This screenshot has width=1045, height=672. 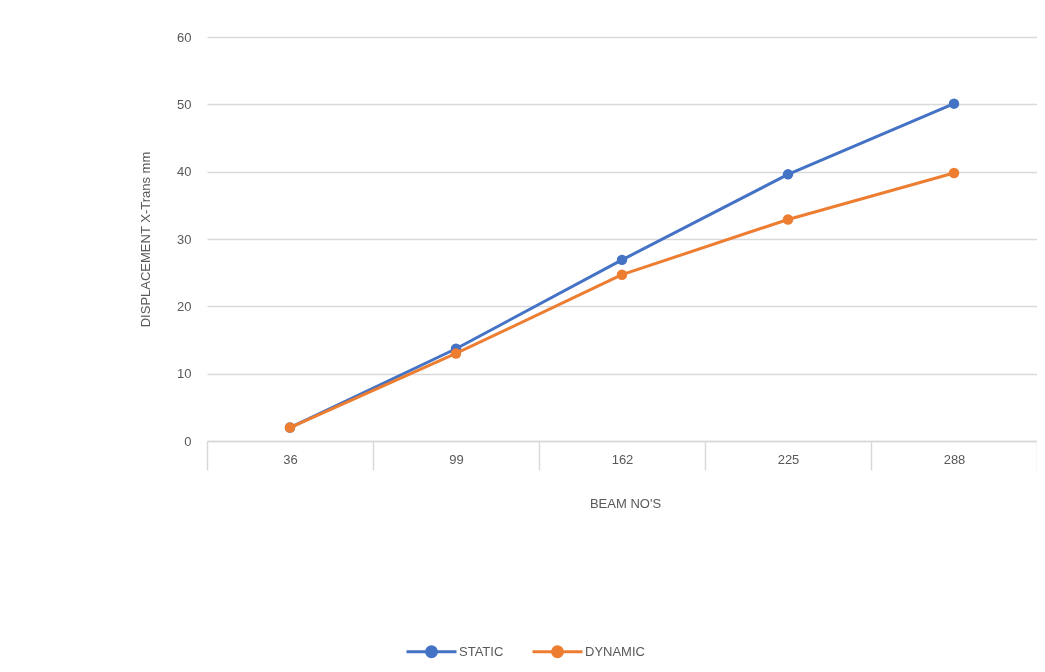 I want to click on y-tick-label: 0, so click(x=188, y=441).